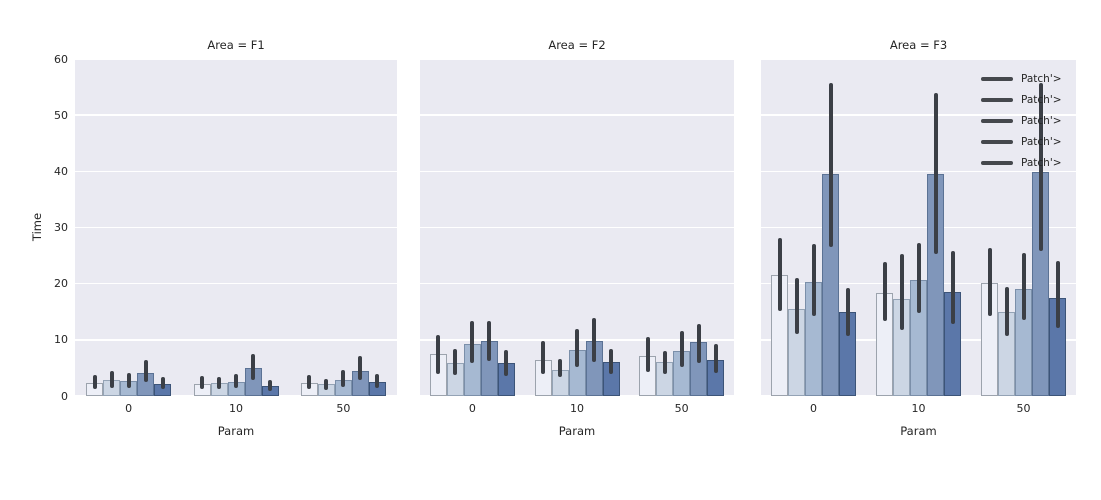 Image resolution: width=1101 pixels, height=500 pixels. Describe the element at coordinates (952, 287) in the screenshot. I see `error-bar-f3-x10-s5` at that location.